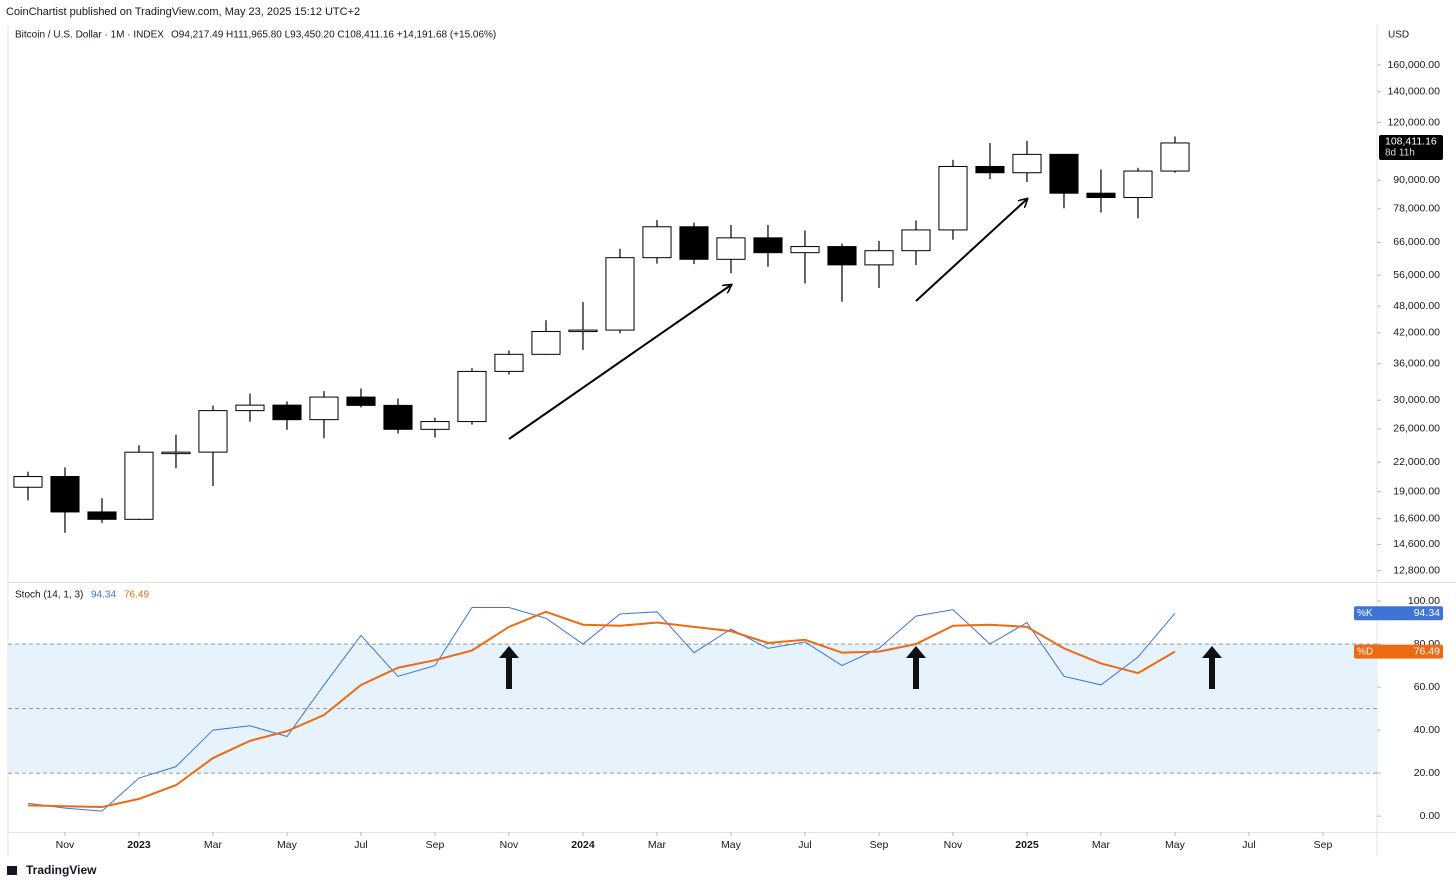 Image resolution: width=1456 pixels, height=885 pixels. I want to click on y-tick-label: 26,000.00, so click(1416, 429).